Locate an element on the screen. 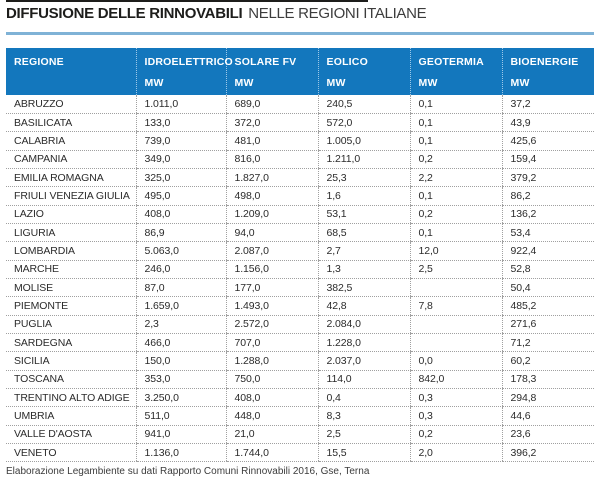 This screenshot has height=496, width=615. value-cell: 114,0 is located at coordinates (363, 380).